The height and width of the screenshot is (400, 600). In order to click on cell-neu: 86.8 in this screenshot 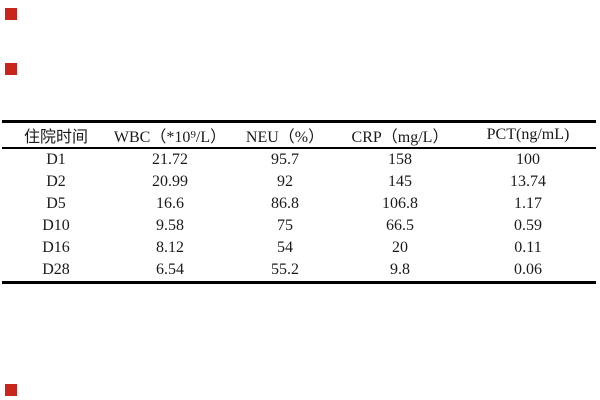, I will do `click(285, 203)`.